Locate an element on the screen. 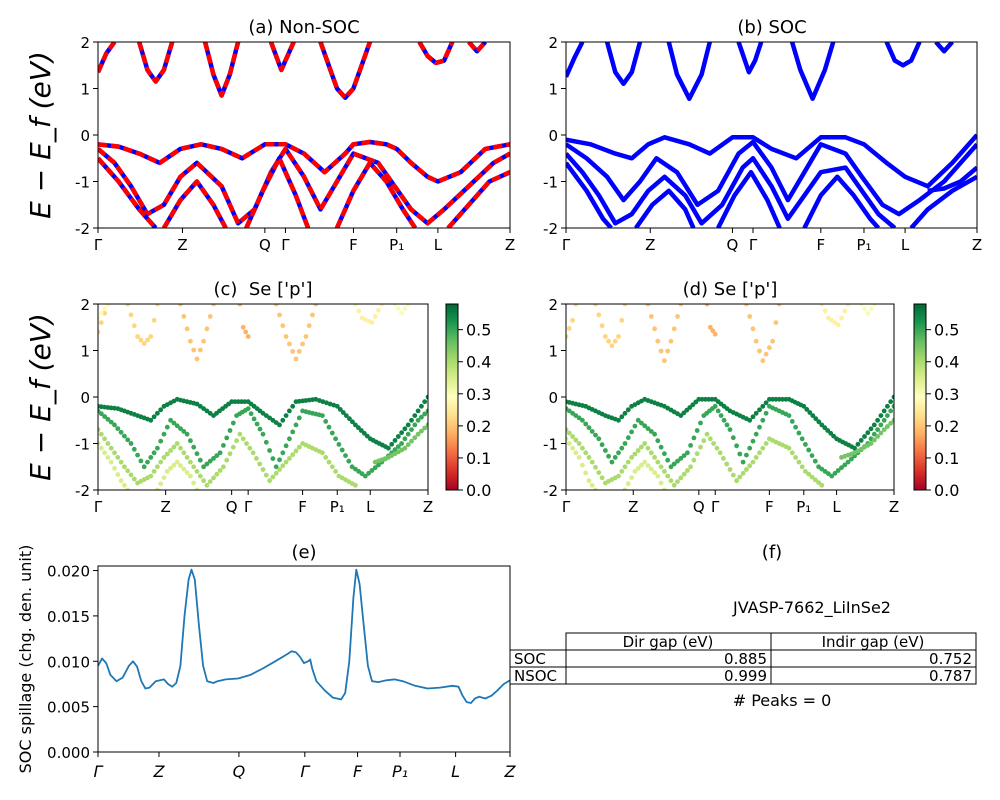 The height and width of the screenshot is (800, 1000). panel-d-plot-area is located at coordinates (730, 397).